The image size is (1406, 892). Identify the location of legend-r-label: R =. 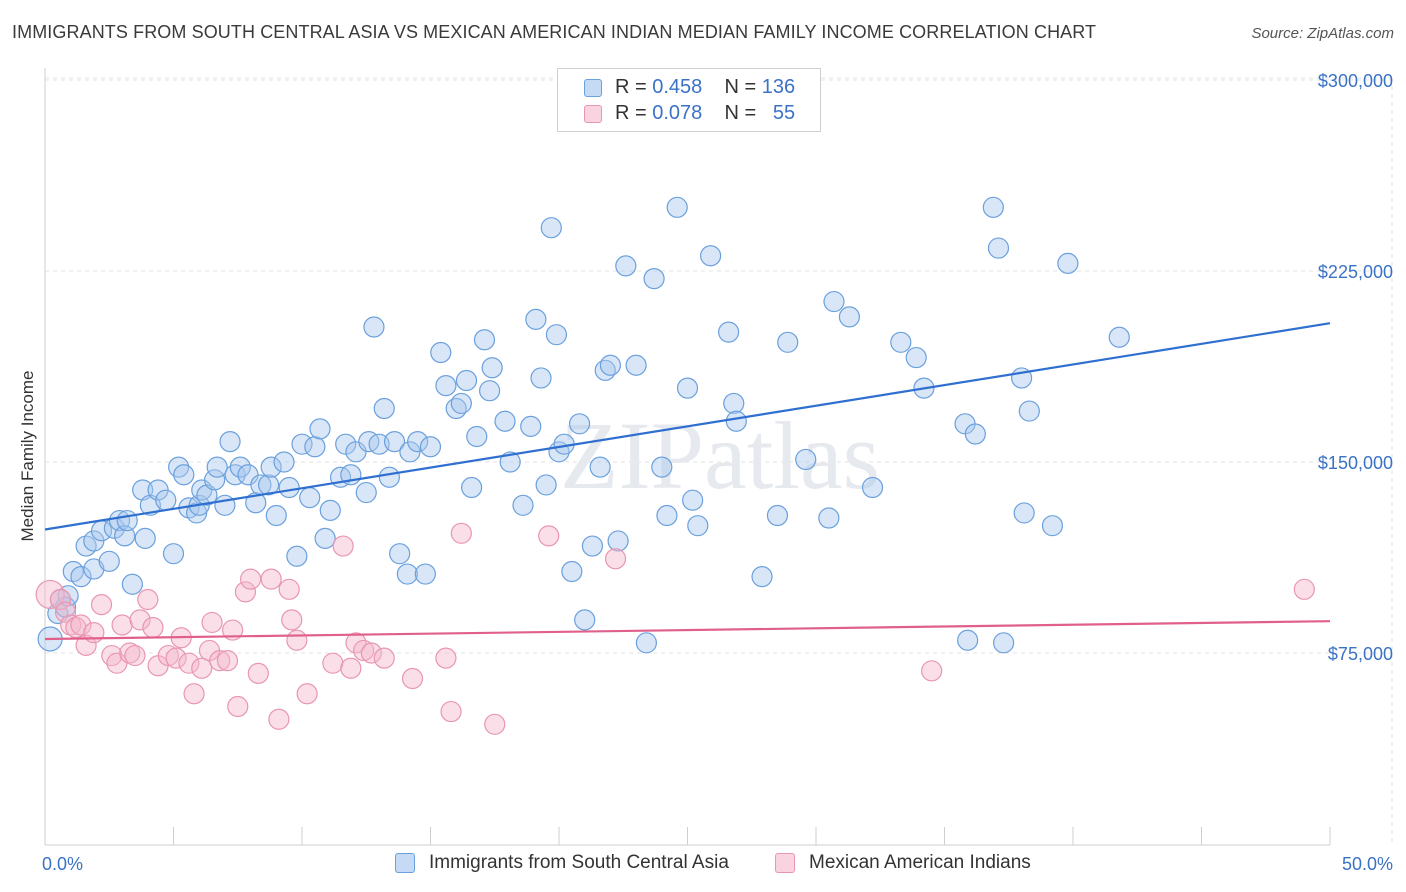
(631, 87).